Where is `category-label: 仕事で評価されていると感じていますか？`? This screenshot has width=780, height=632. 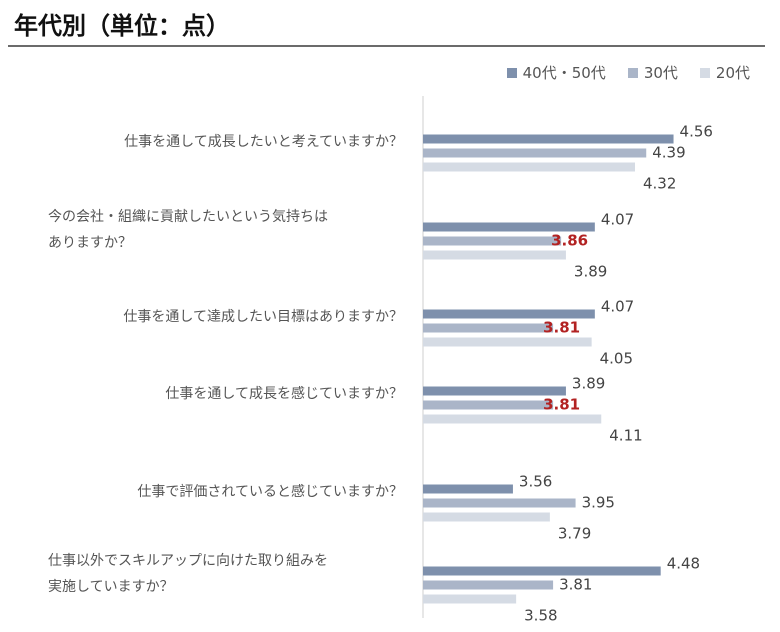 category-label: 仕事で評価されていると感じていますか？ is located at coordinates (270, 491).